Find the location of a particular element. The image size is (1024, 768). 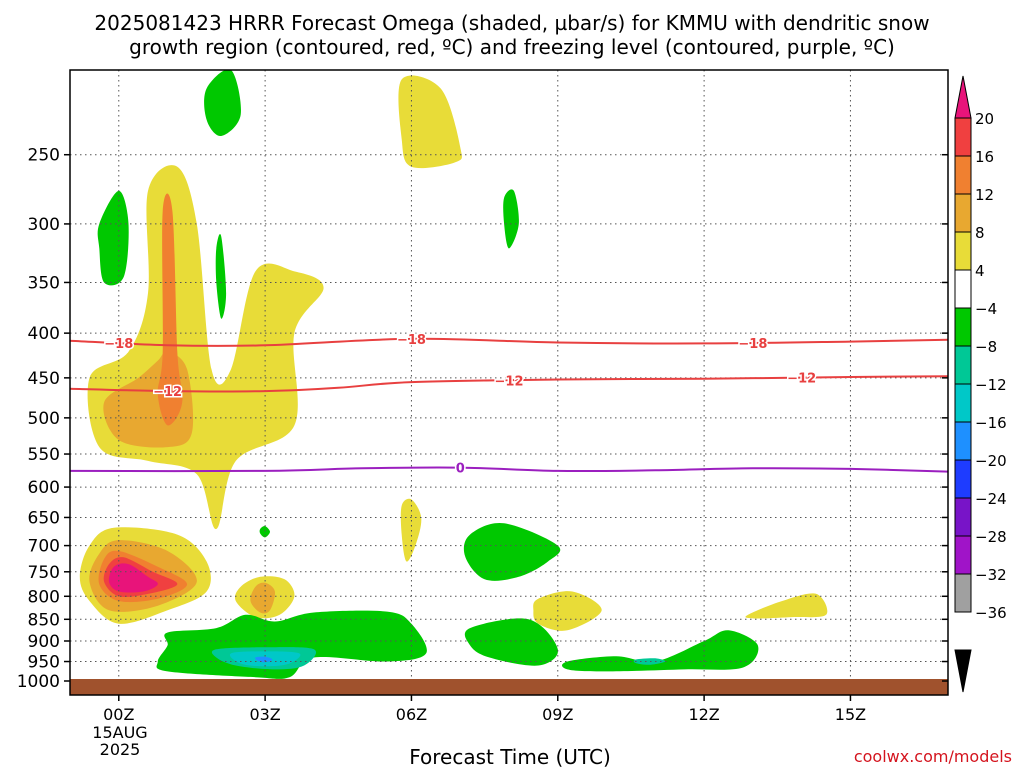

colorbar: 20 16 12 8 4 −4 −8 −12 −16 −20 −24 −28 −32 −36 is located at coordinates (980, 384).